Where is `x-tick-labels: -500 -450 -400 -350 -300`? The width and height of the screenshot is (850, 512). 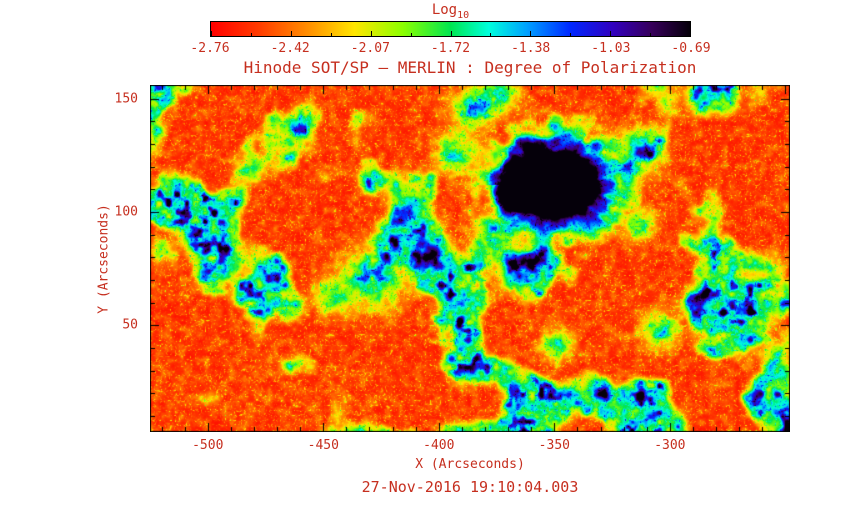
x-tick-labels: -500 -450 -400 -350 -300 is located at coordinates (470, 445).